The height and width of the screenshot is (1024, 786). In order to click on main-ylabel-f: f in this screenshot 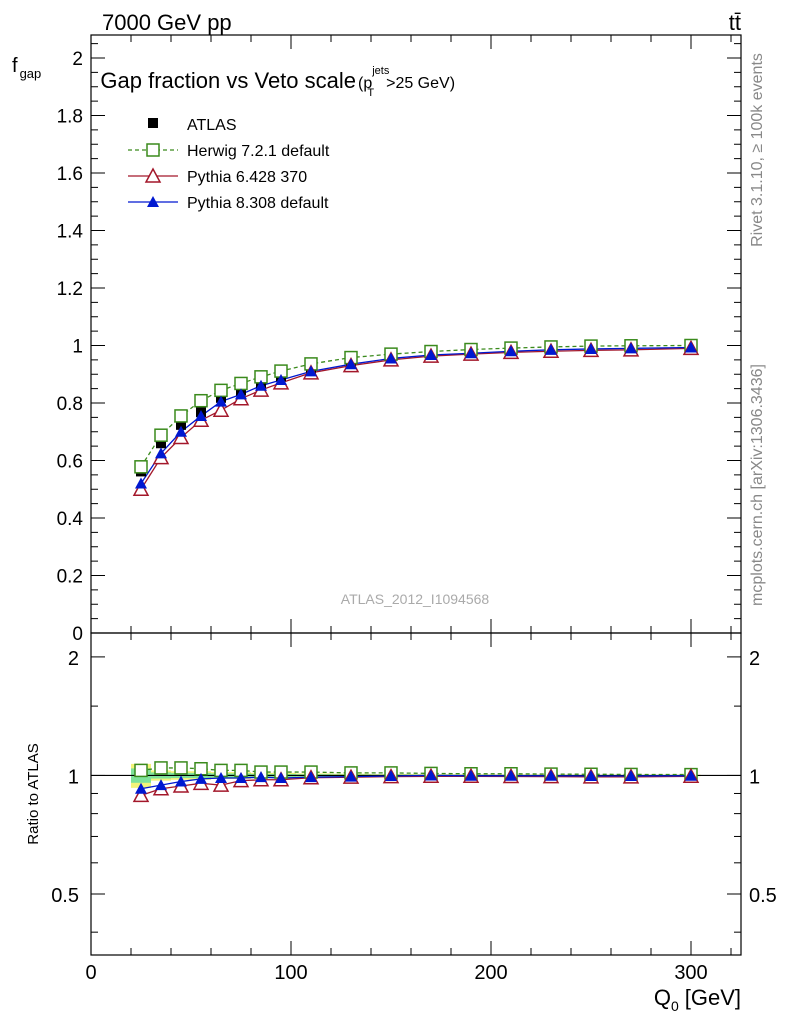, I will do `click(15, 66)`.